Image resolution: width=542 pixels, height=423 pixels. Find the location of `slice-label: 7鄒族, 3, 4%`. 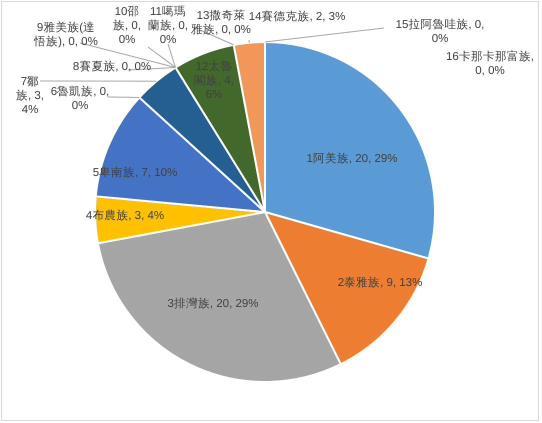

slice-label: 7鄒族, 3, 4% is located at coordinates (30, 95).